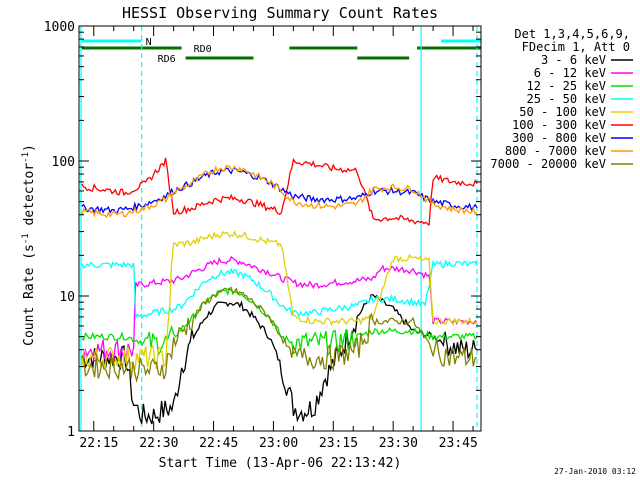 The height and width of the screenshot is (480, 640). What do you see at coordinates (158, 443) in the screenshot?
I see `x-tick-label: 22:30` at bounding box center [158, 443].